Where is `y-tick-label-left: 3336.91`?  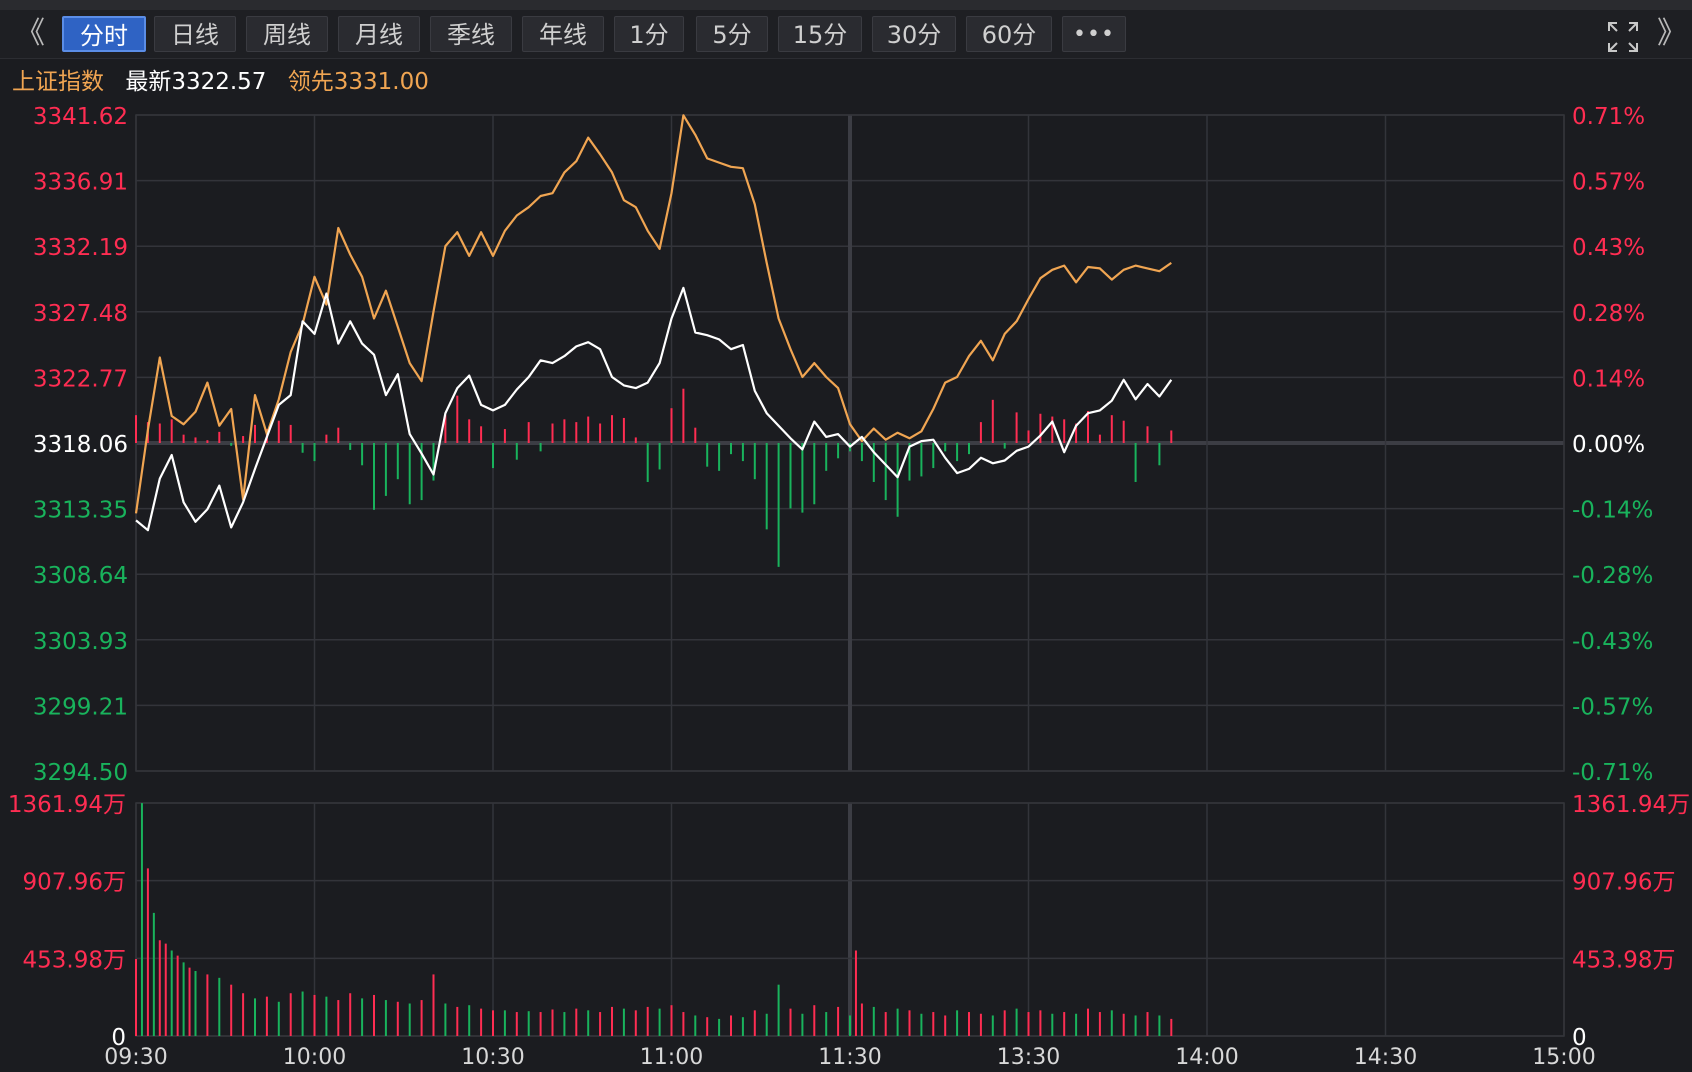
y-tick-label-left: 3336.91 is located at coordinates (80, 183).